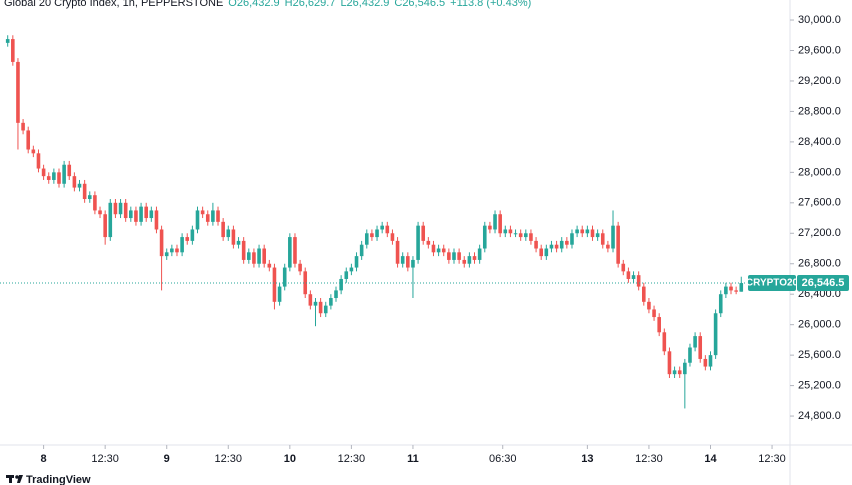 The width and height of the screenshot is (852, 485). I want to click on y-tick-label: 24,800.0, so click(819, 416).